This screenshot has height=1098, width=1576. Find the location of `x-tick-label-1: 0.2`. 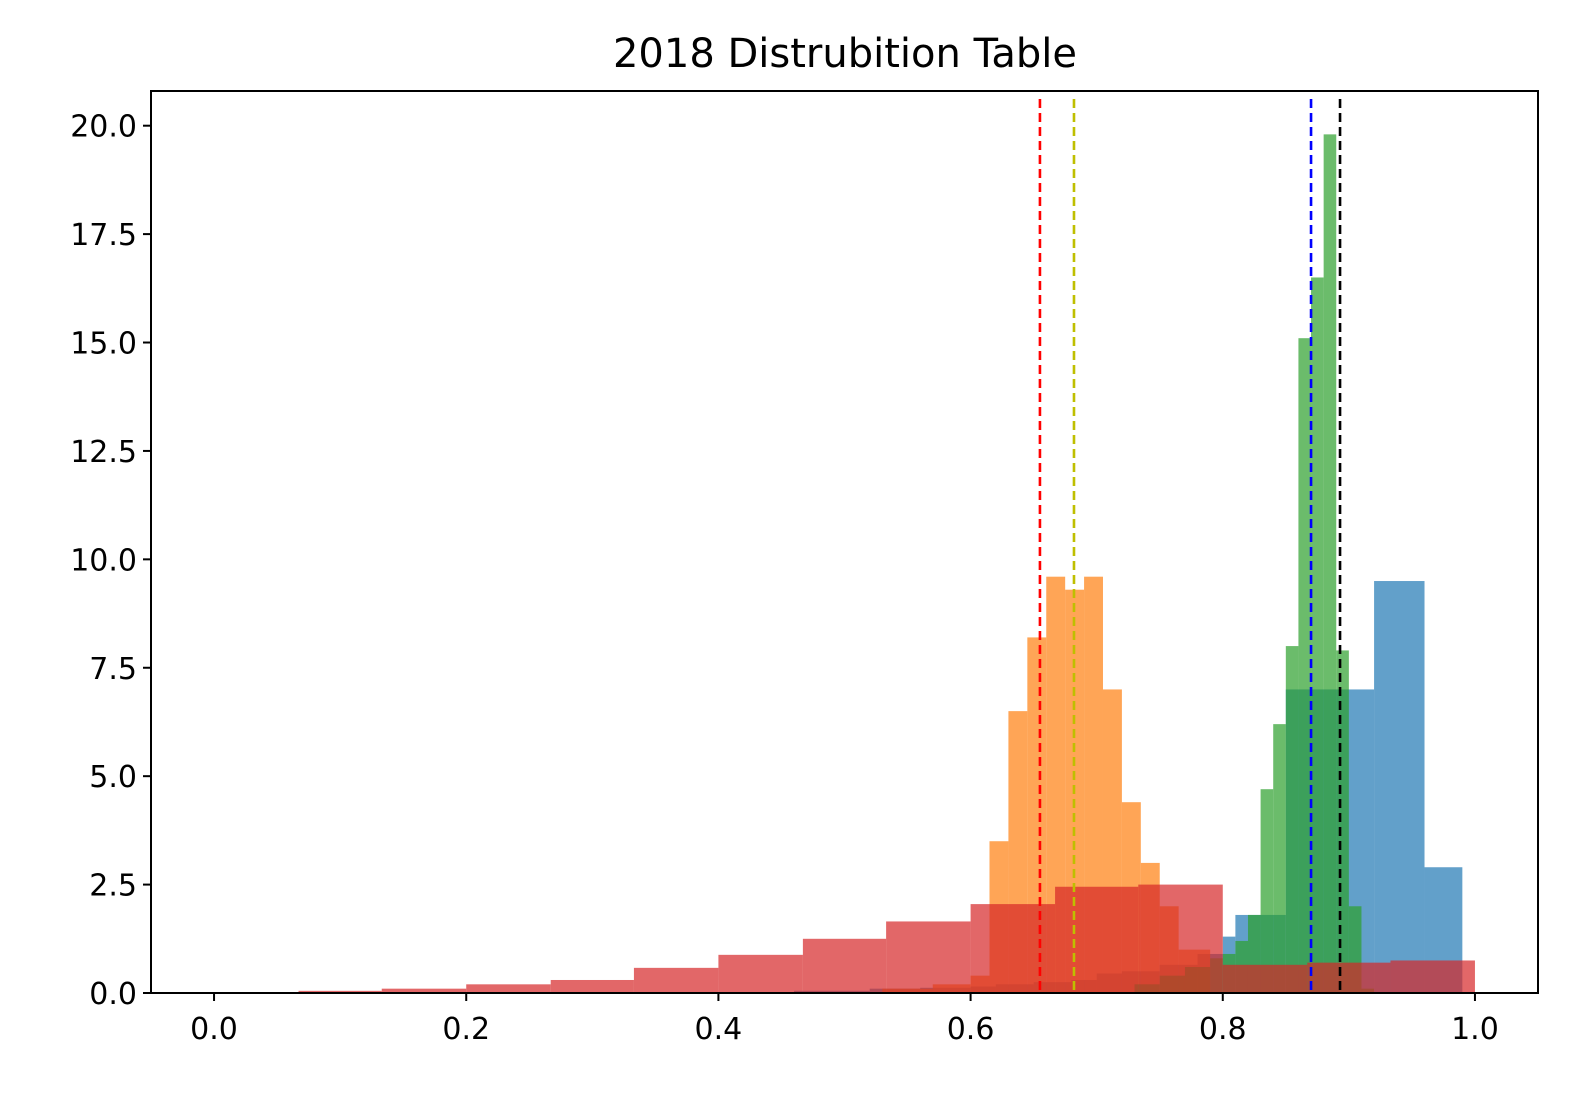

x-tick-label-1: 0.2 is located at coordinates (466, 1029).